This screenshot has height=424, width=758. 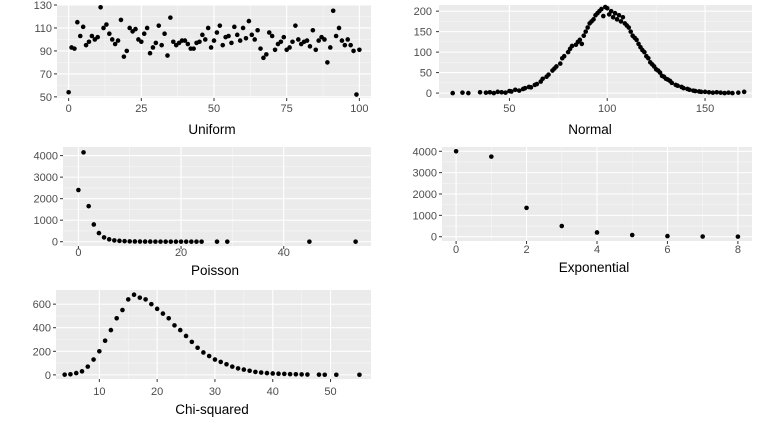 What do you see at coordinates (212, 409) in the screenshot?
I see `chisq-x-axis-title: Chi-squared` at bounding box center [212, 409].